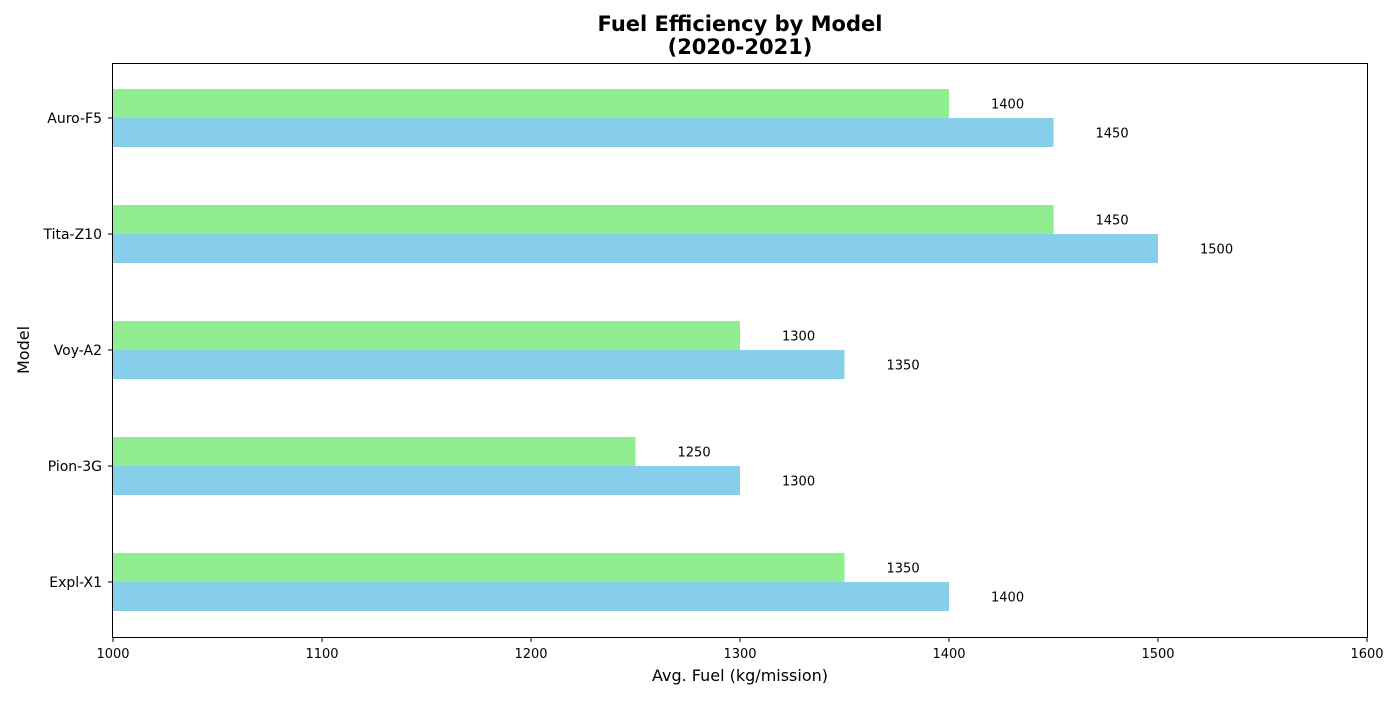 This screenshot has height=704, width=1400. What do you see at coordinates (1112, 134) in the screenshot?
I see `data-label-auro-f5-series-1: 1450` at bounding box center [1112, 134].